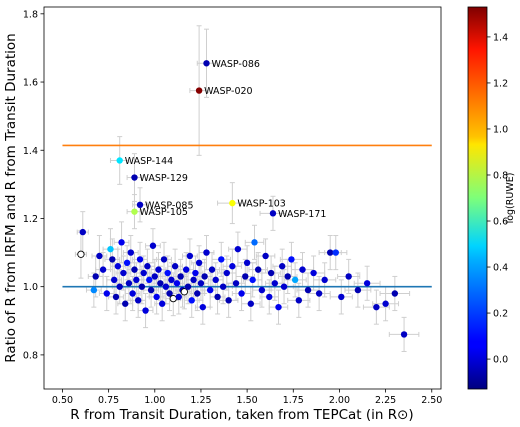 The image size is (520, 427). What do you see at coordinates (293, 400) in the screenshot?
I see `x-tick-label: 1.75` at bounding box center [293, 400].